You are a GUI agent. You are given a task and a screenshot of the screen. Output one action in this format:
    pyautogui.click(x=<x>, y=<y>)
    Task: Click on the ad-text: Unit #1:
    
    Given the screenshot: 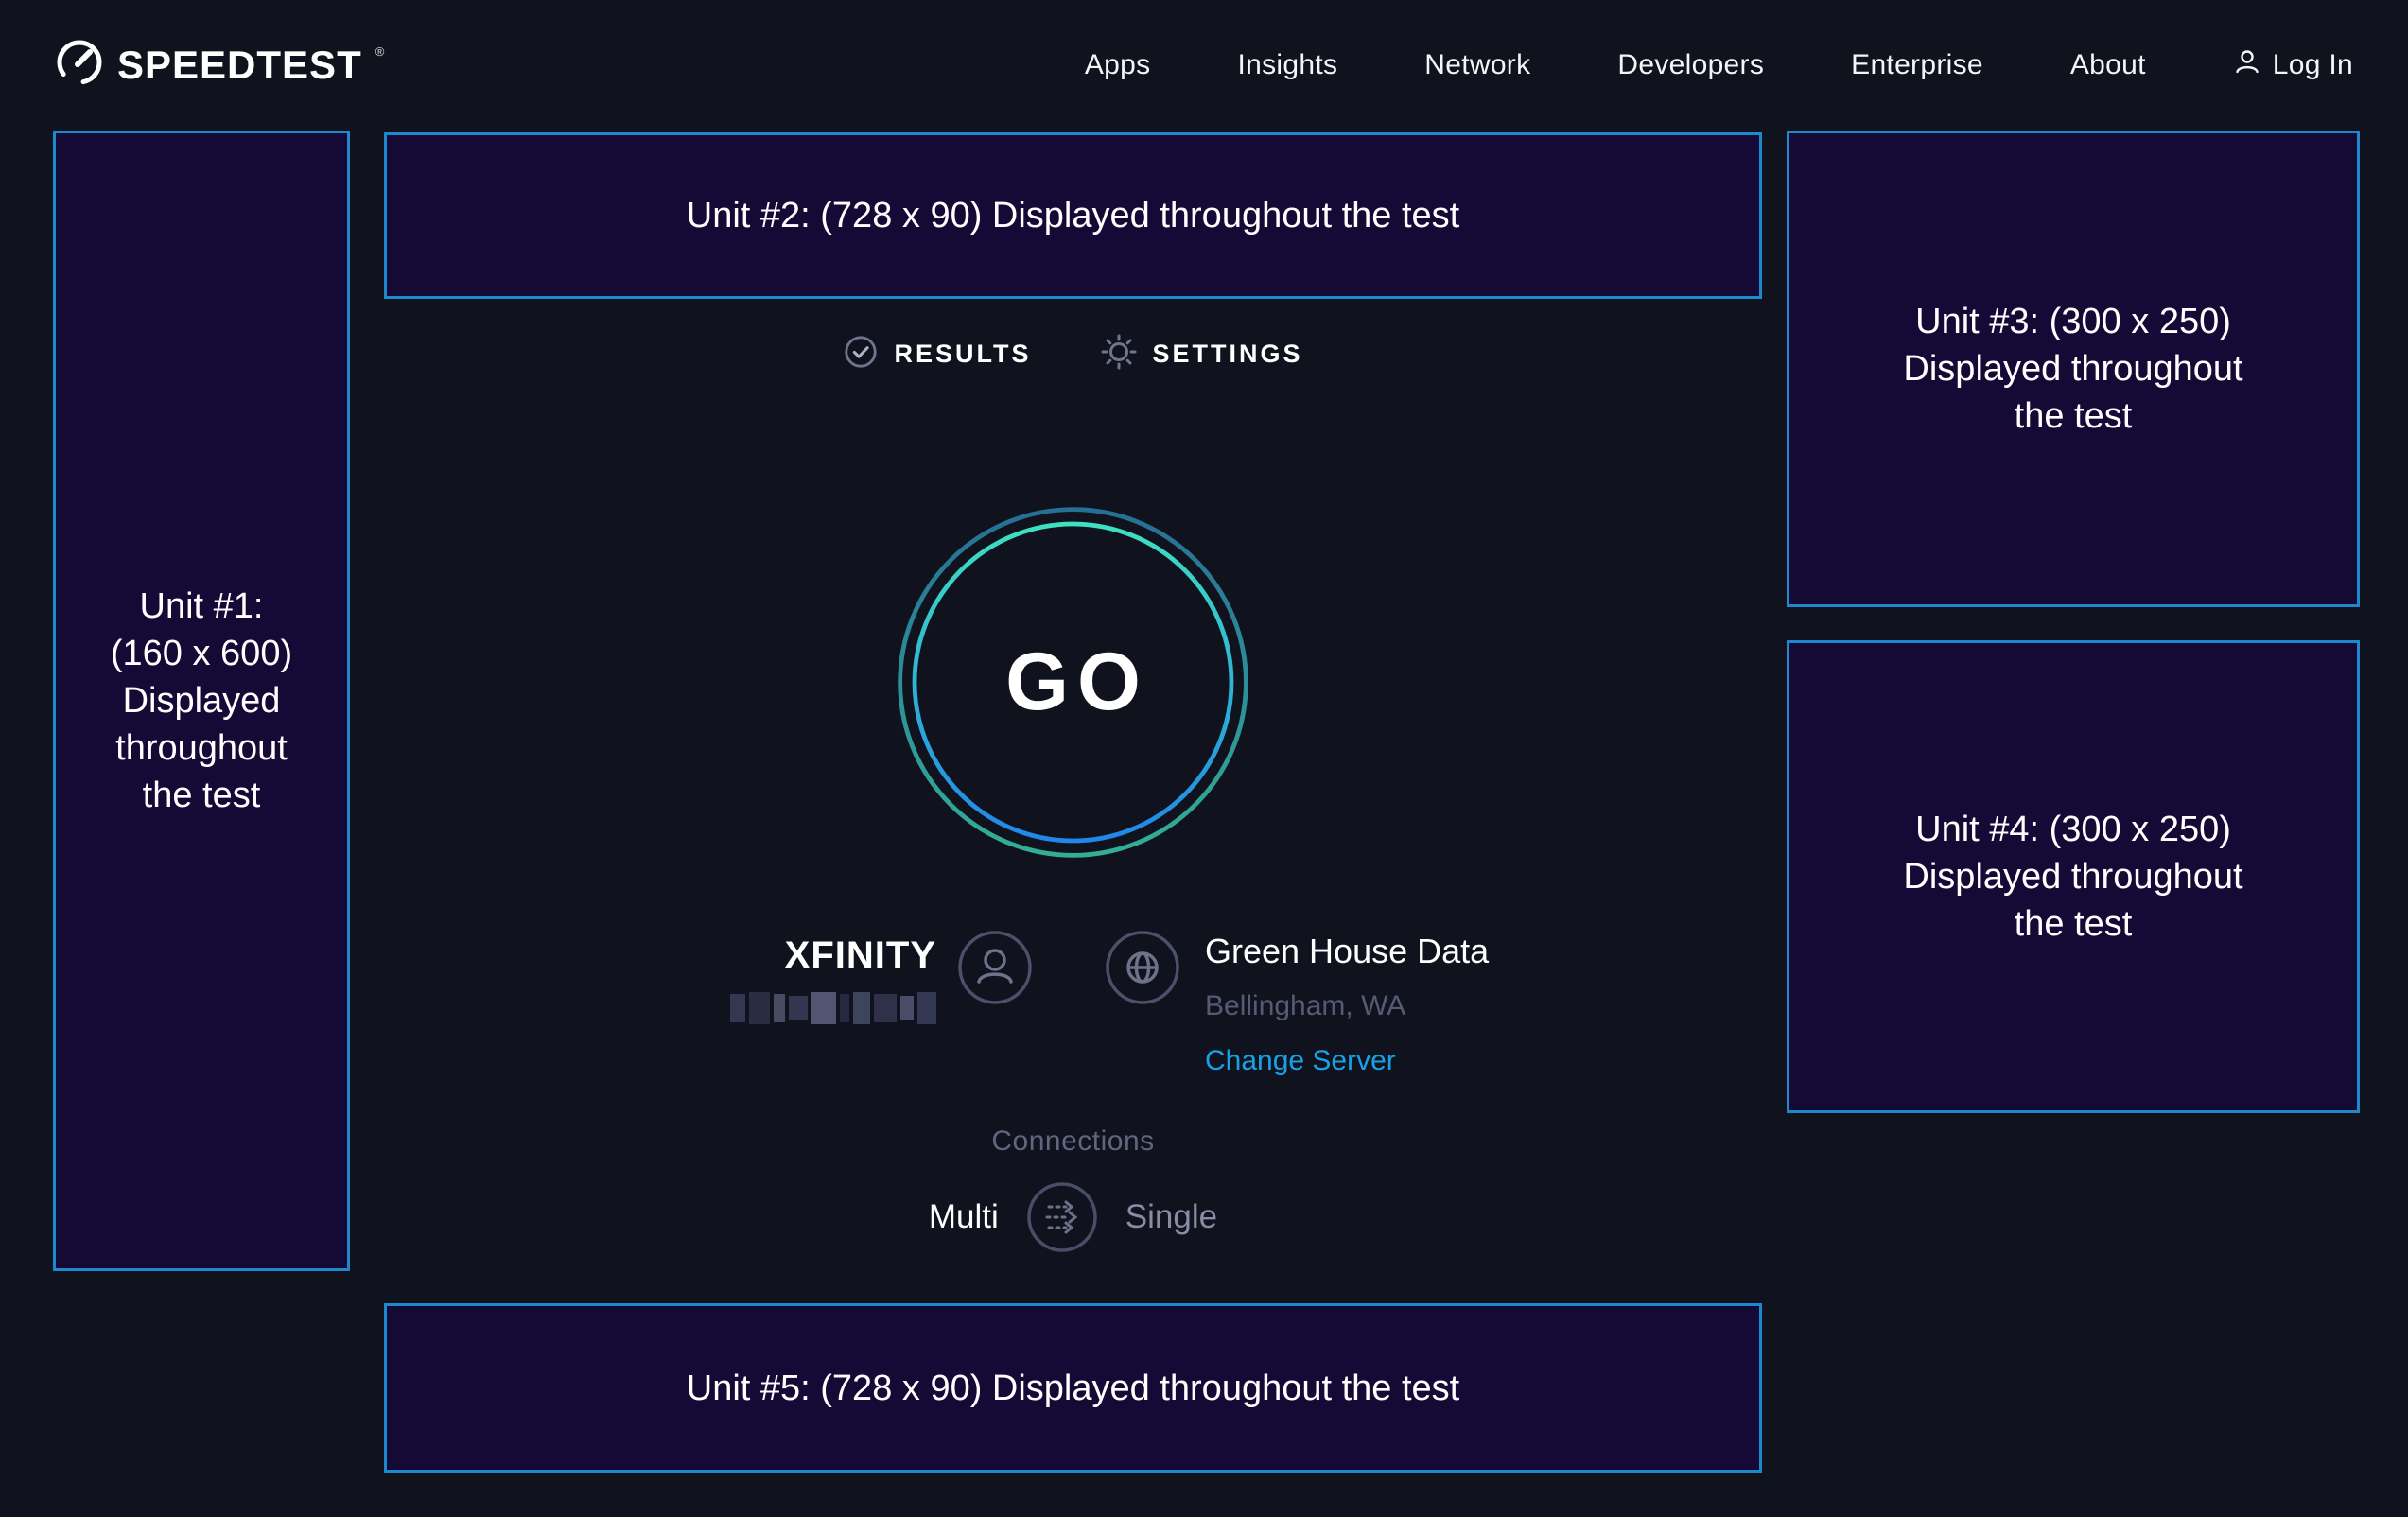 What is the action you would take?
    pyautogui.click(x=202, y=606)
    